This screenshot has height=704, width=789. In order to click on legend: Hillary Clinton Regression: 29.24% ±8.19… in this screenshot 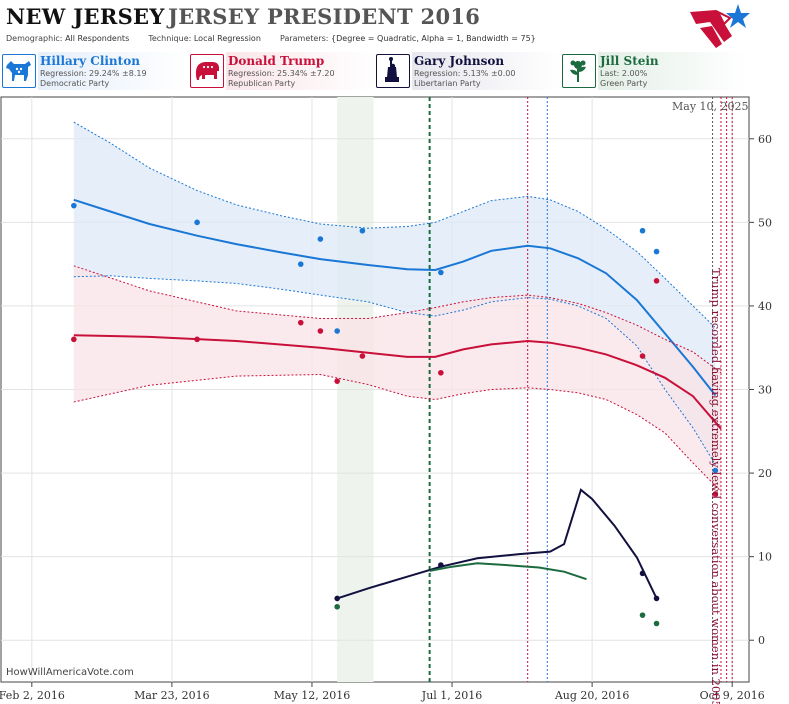, I will do `click(394, 73)`.